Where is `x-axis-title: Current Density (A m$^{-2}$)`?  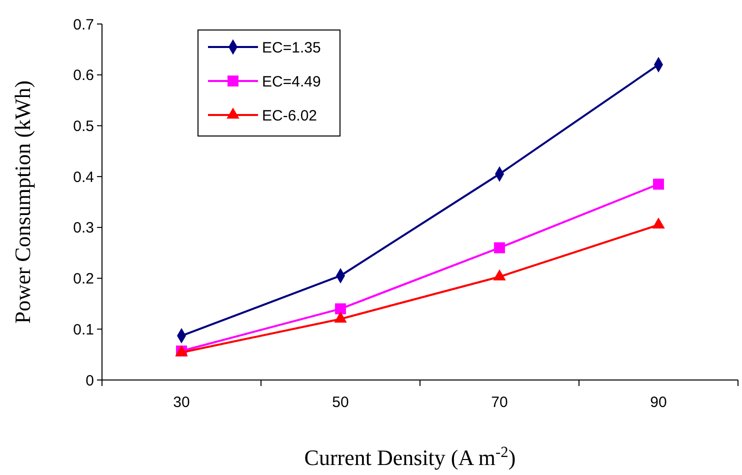
x-axis-title: Current Density (A m$^{-2}$) is located at coordinates (410, 457).